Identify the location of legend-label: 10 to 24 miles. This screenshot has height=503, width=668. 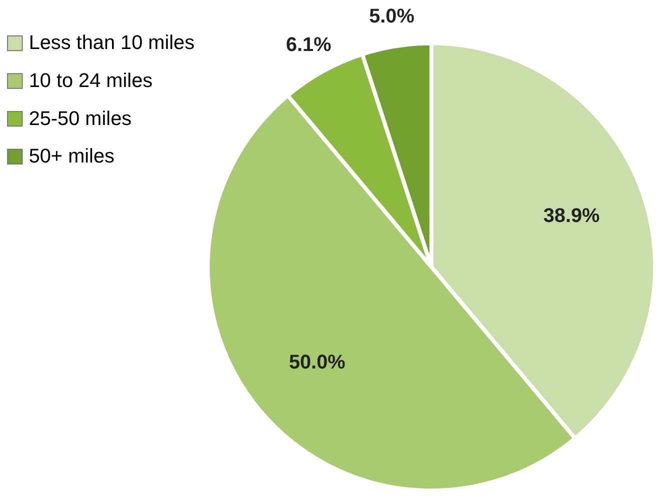
(90, 81).